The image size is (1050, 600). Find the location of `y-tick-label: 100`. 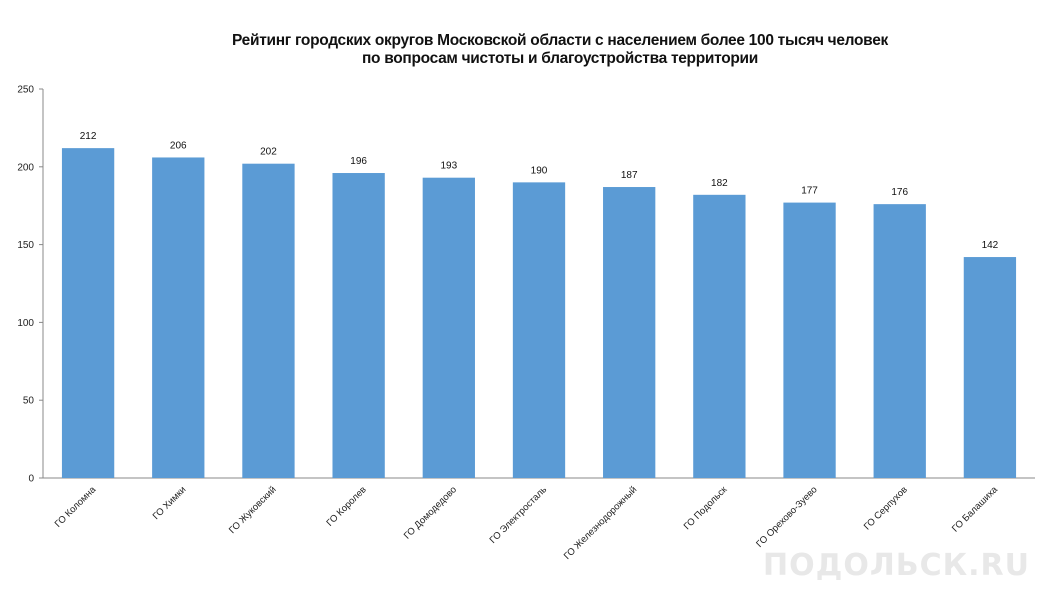

y-tick-label: 100 is located at coordinates (25, 323).